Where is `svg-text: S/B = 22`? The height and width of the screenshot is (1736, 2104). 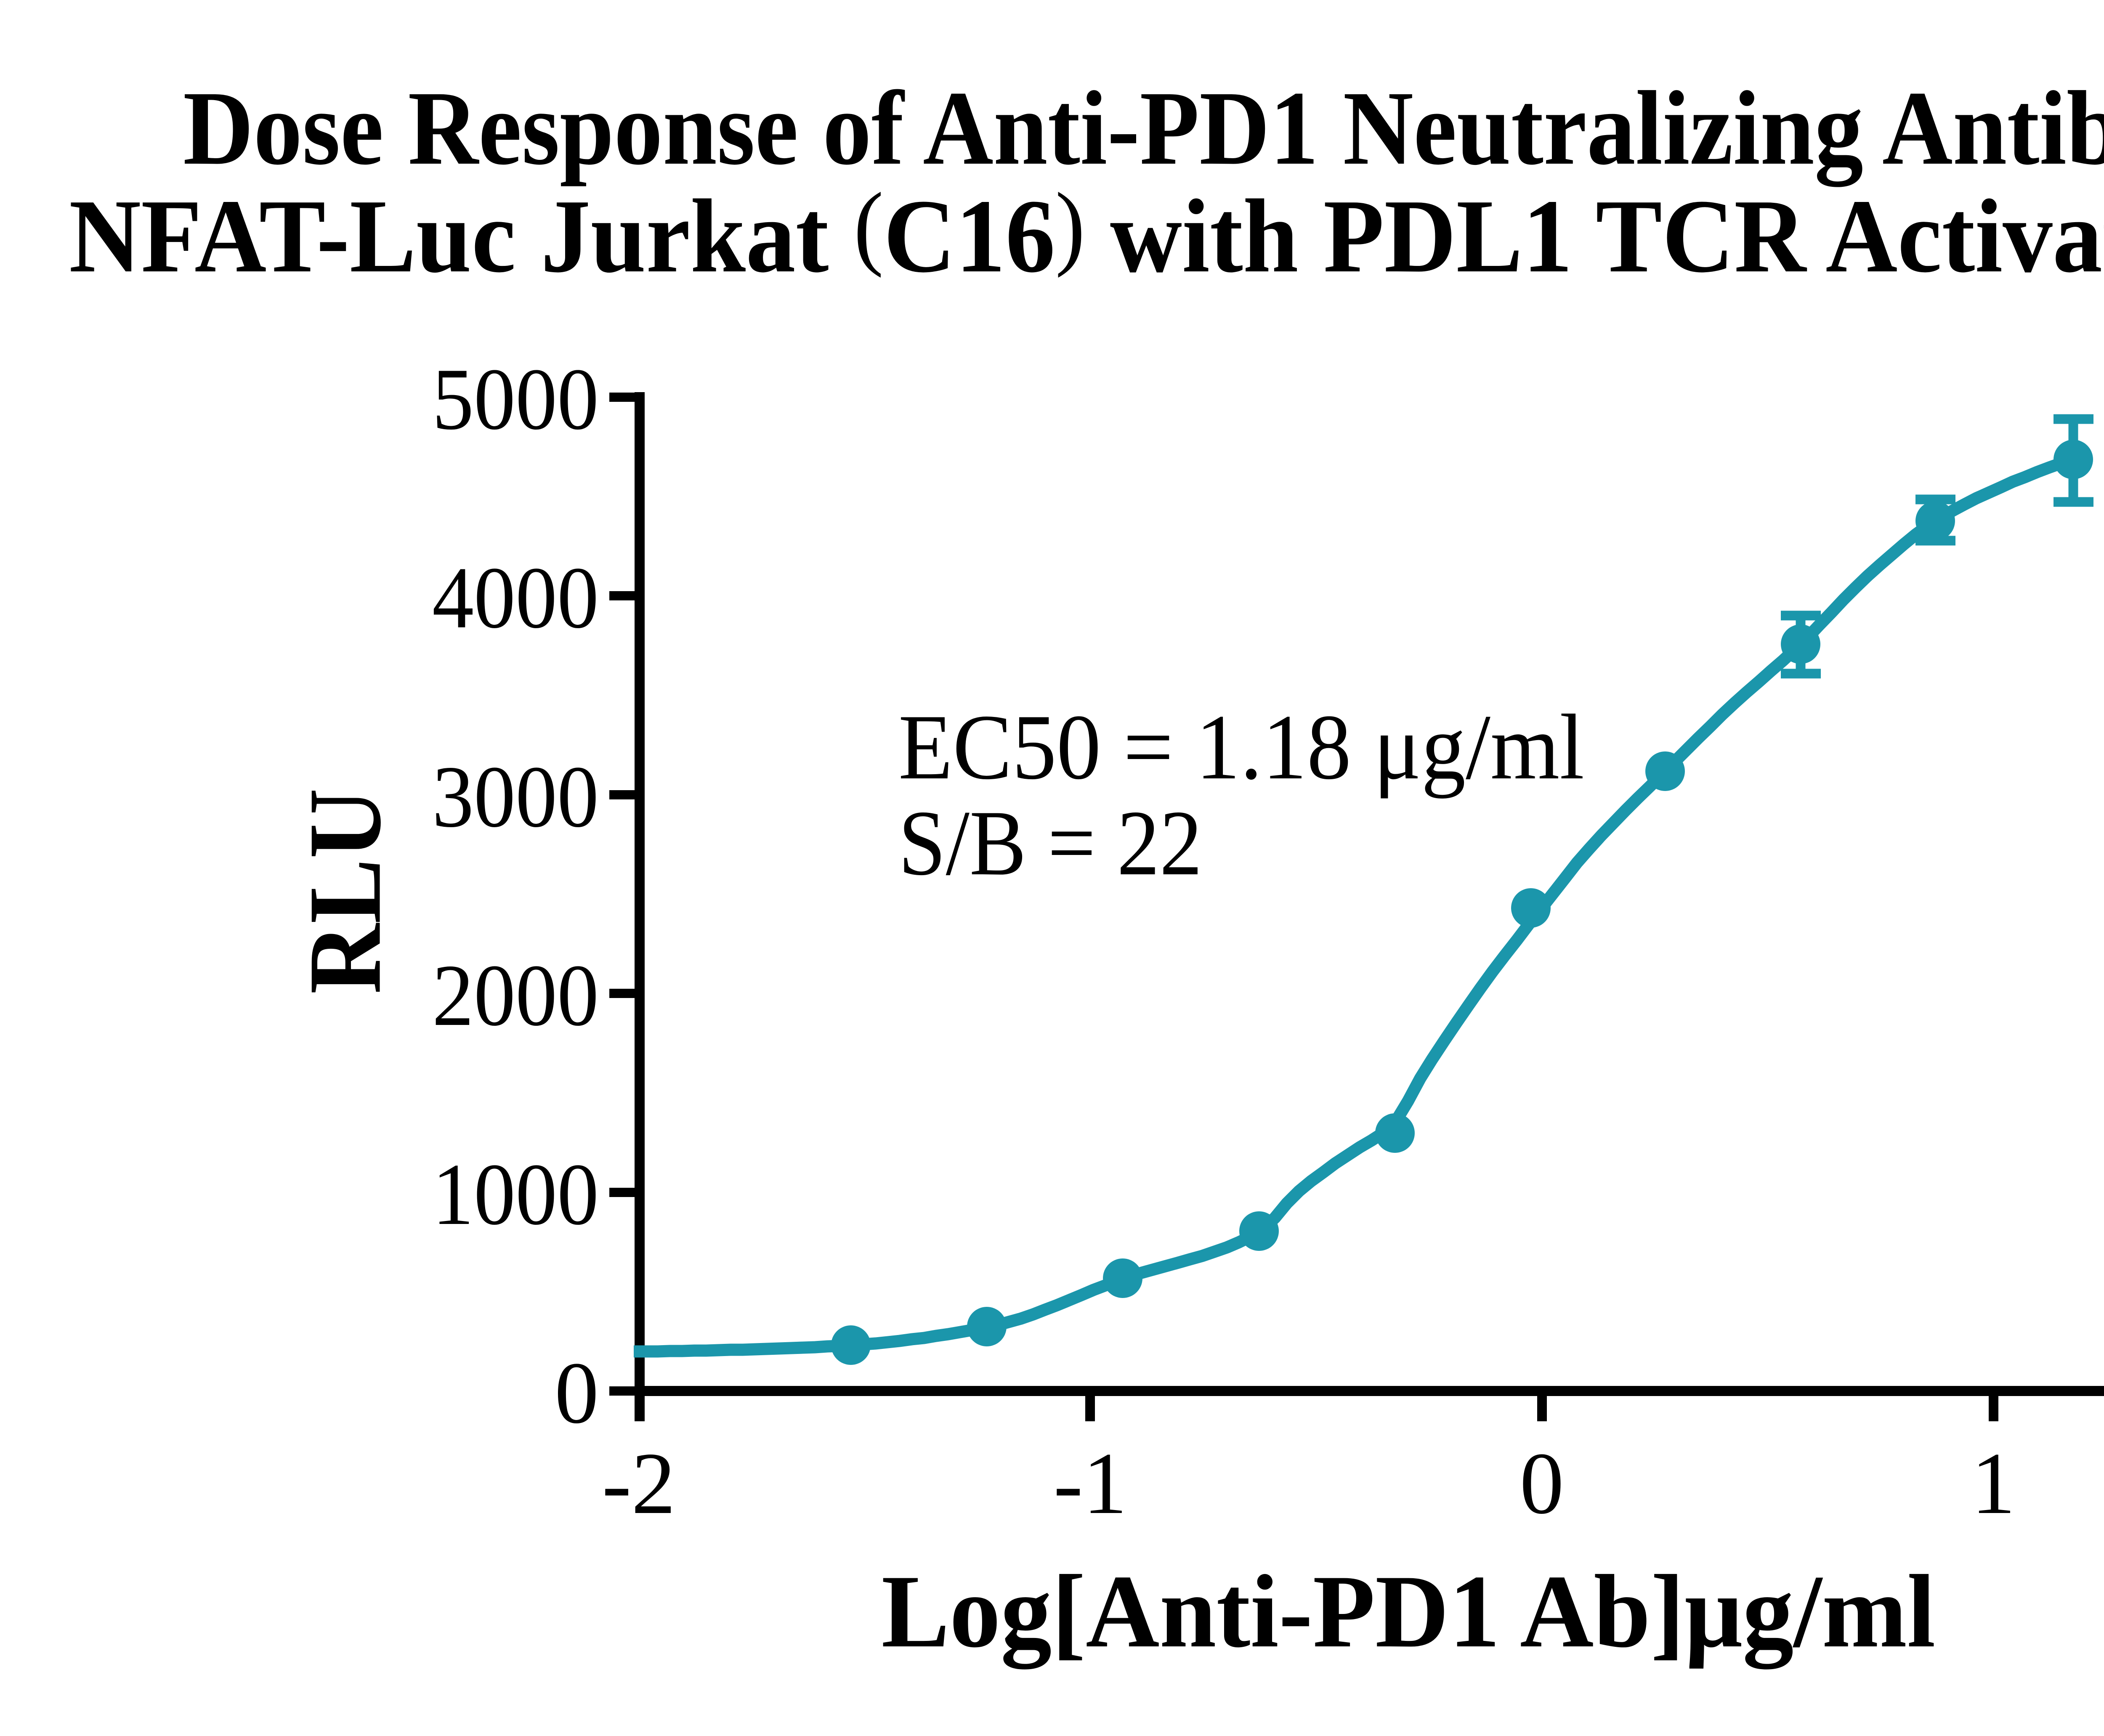 svg-text: S/B = 22 is located at coordinates (1050, 843).